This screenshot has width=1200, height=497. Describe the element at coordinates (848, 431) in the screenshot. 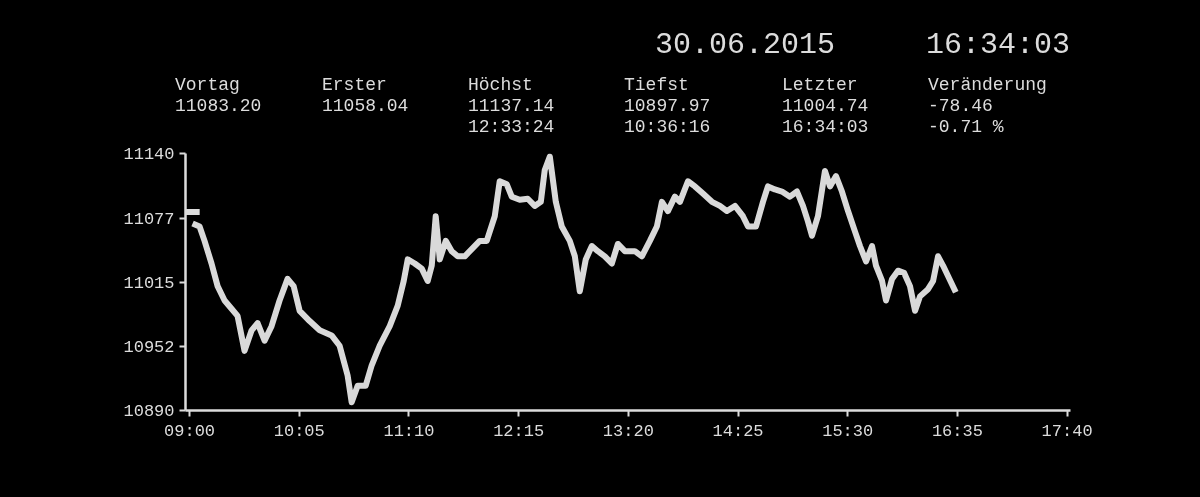

I see `x-tick-label: 15:30` at that location.